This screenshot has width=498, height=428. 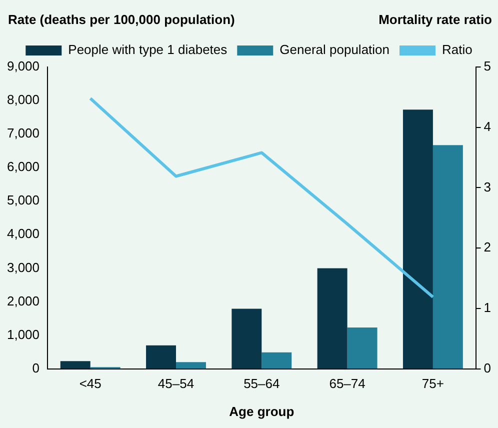 What do you see at coordinates (347, 384) in the screenshot?
I see `x-tick-label: 65–74` at bounding box center [347, 384].